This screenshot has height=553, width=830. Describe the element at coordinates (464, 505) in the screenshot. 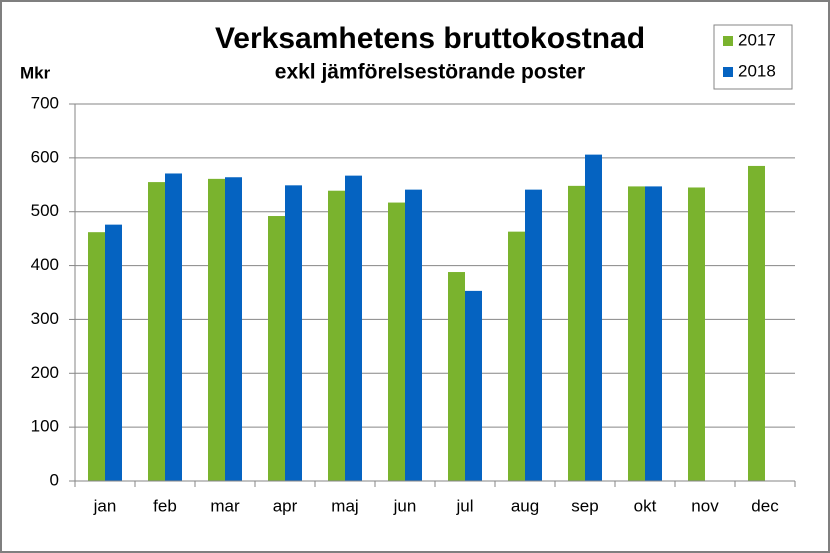

I see `x-tick-label: jul` at that location.